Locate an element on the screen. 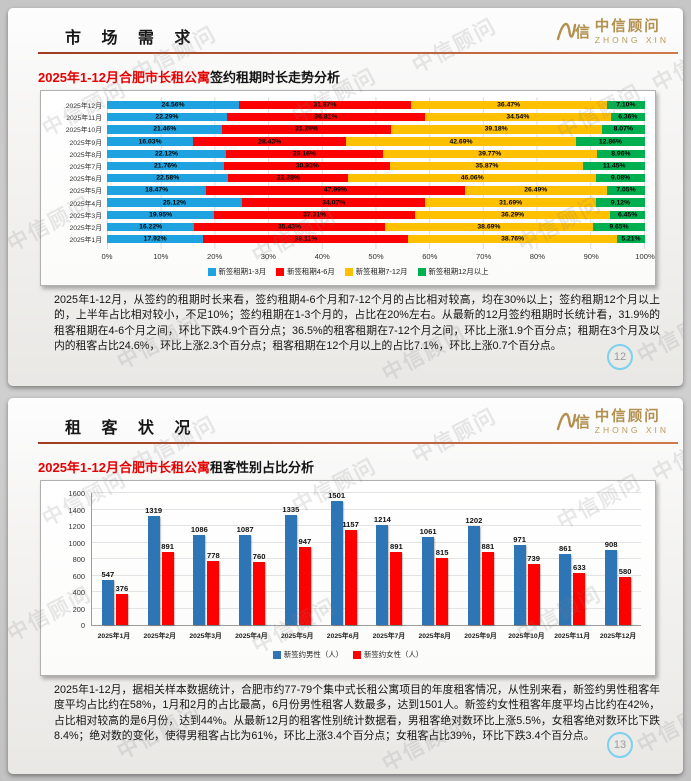 The width and height of the screenshot is (691, 781). x-axis-label: 2025年5月 is located at coordinates (297, 636).